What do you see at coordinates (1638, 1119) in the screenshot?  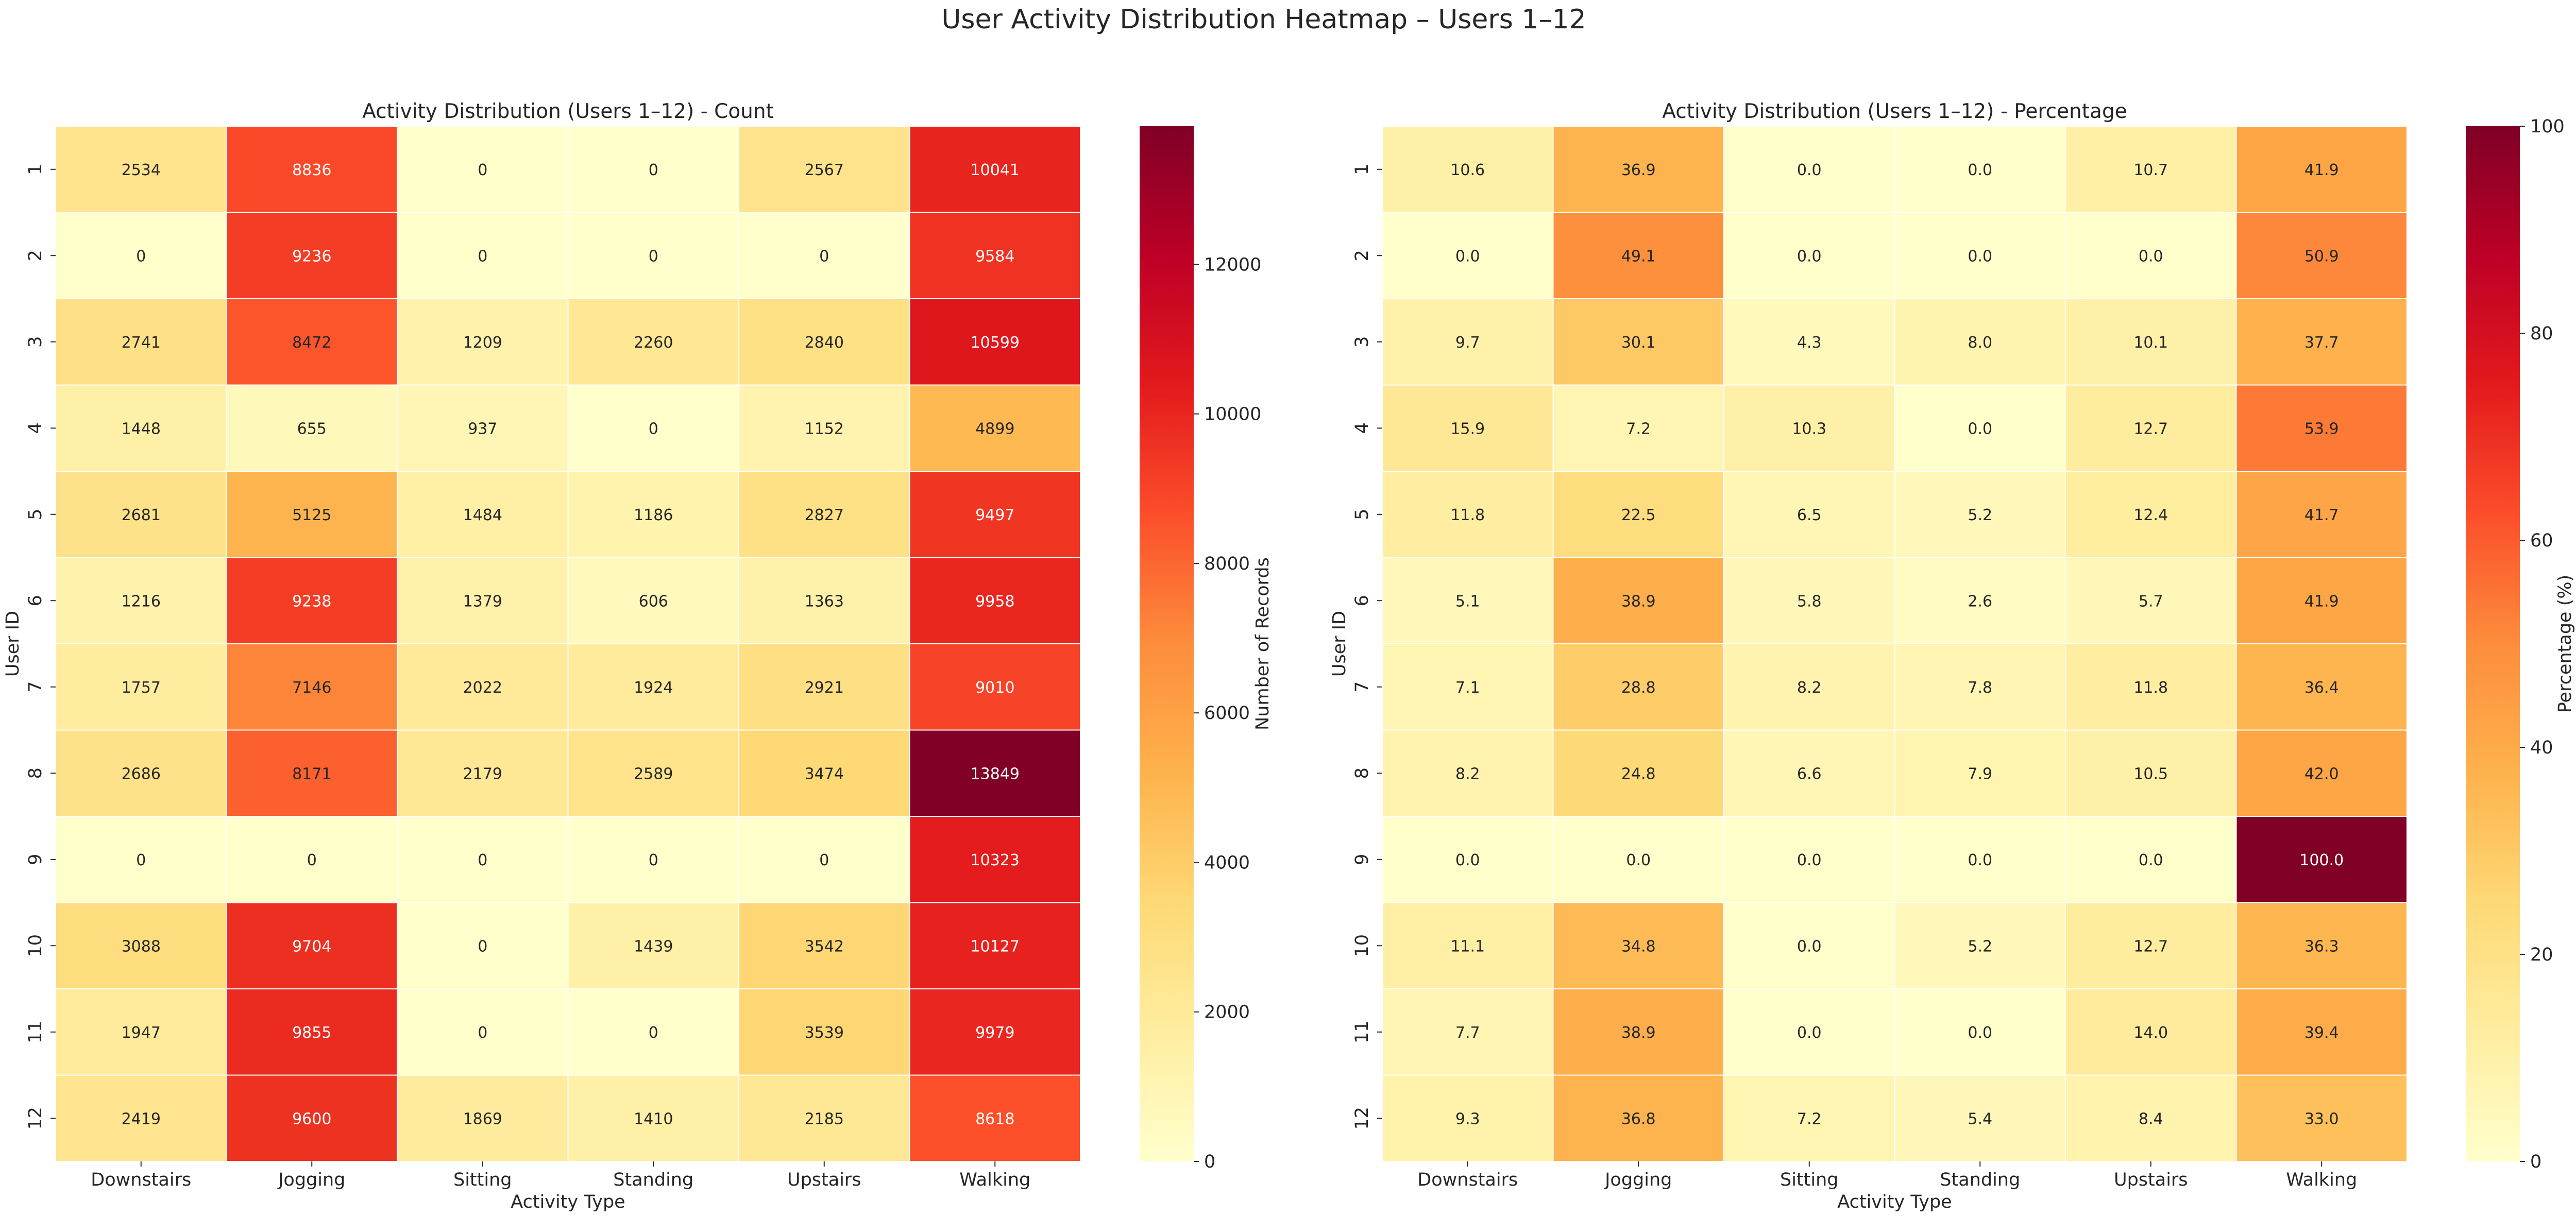 I see `cell-value-label: 36.8` at bounding box center [1638, 1119].